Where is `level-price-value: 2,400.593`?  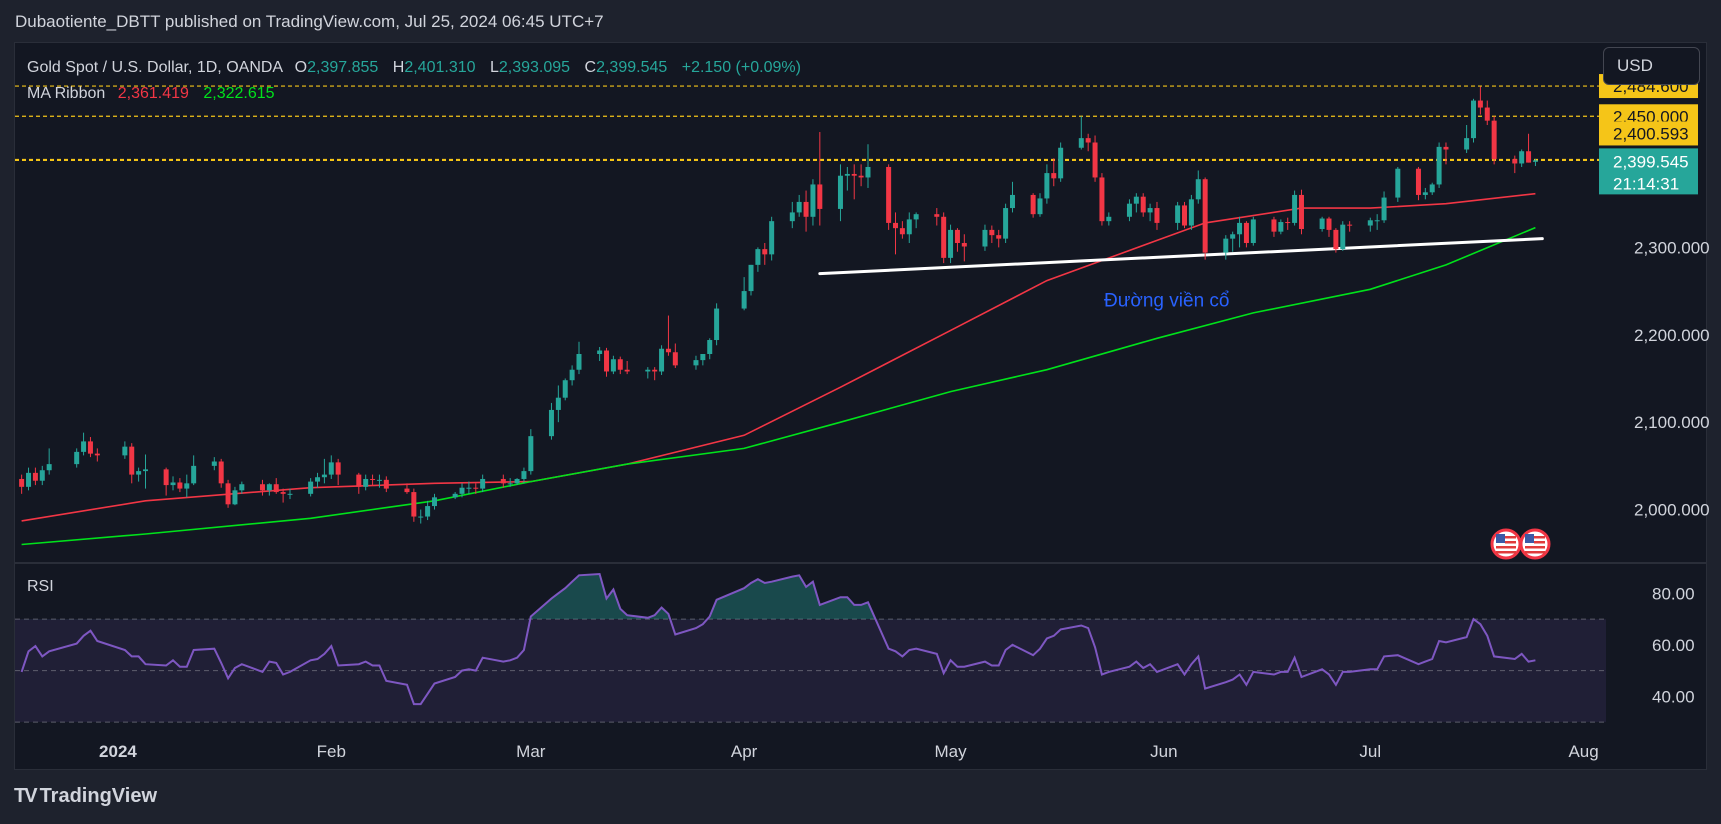 level-price-value: 2,400.593 is located at coordinates (1651, 133).